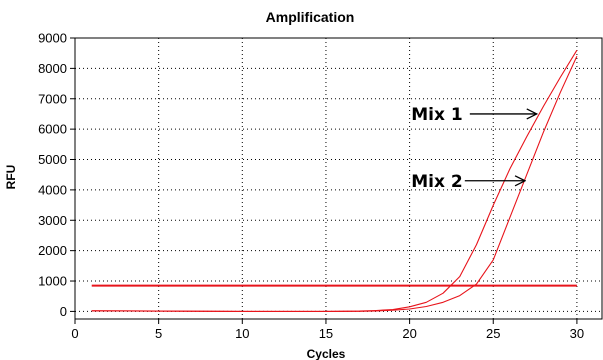 This screenshot has width=603, height=360. Describe the element at coordinates (577, 333) in the screenshot. I see `x-tick-label: 30` at that location.